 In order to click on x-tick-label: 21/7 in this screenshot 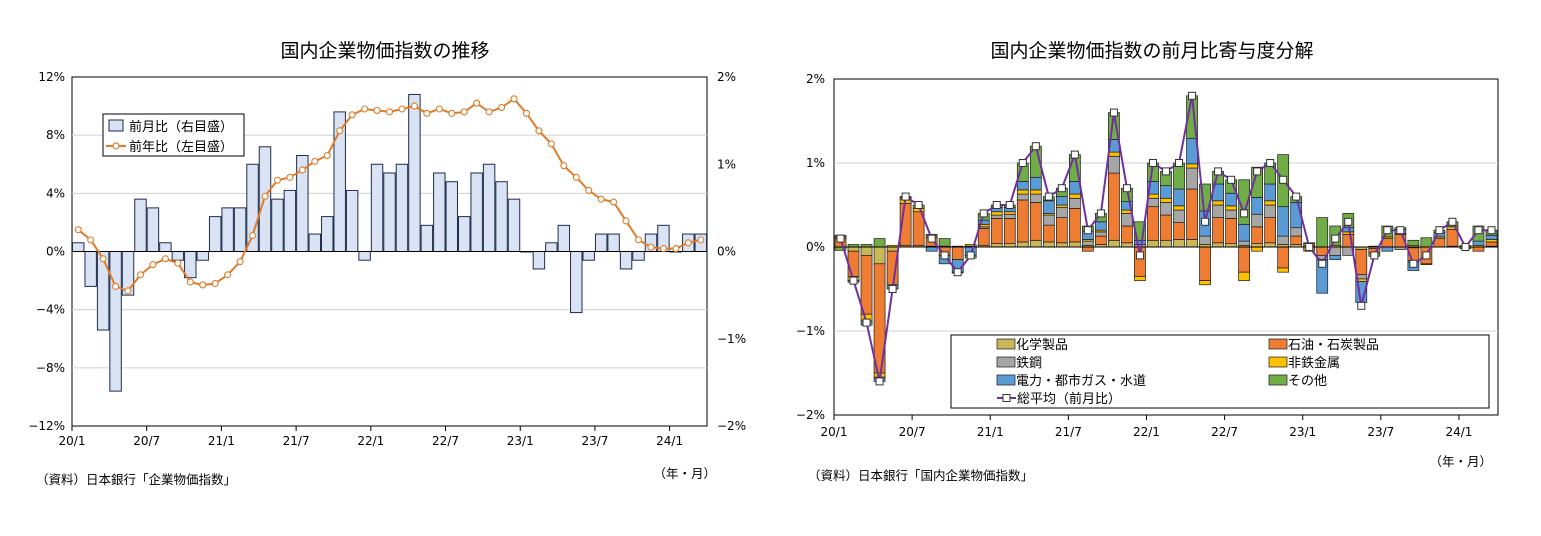, I will do `click(296, 441)`.